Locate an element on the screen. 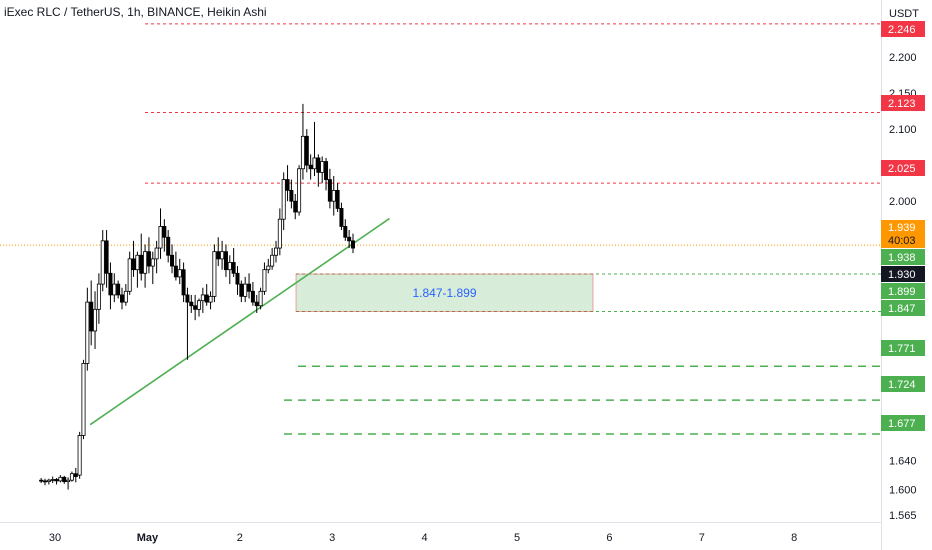 The image size is (932, 550). time-tick-label: 8 is located at coordinates (794, 538).